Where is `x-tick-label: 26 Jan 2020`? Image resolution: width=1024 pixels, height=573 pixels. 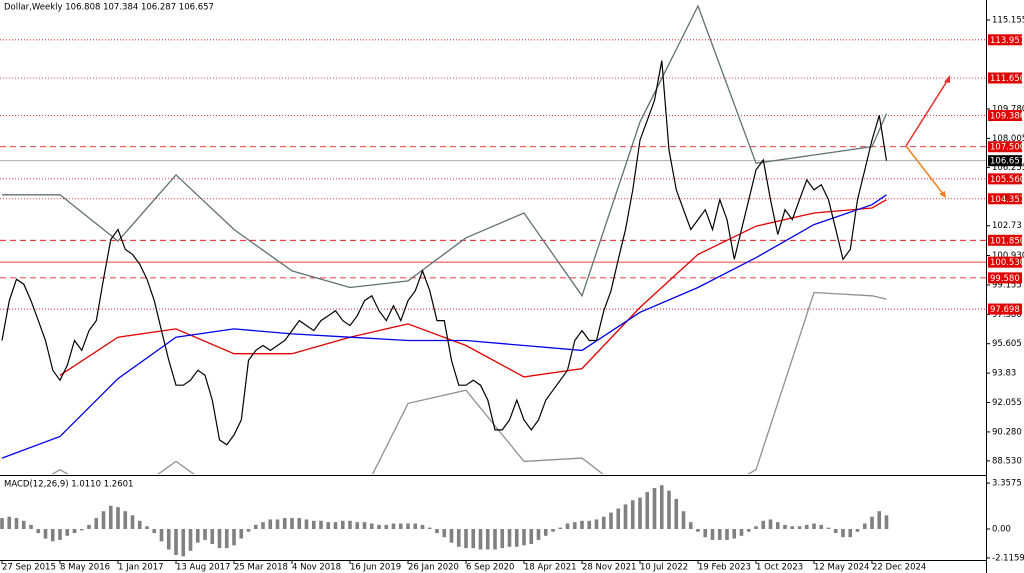 x-tick-label: 26 Jan 2020 is located at coordinates (433, 568).